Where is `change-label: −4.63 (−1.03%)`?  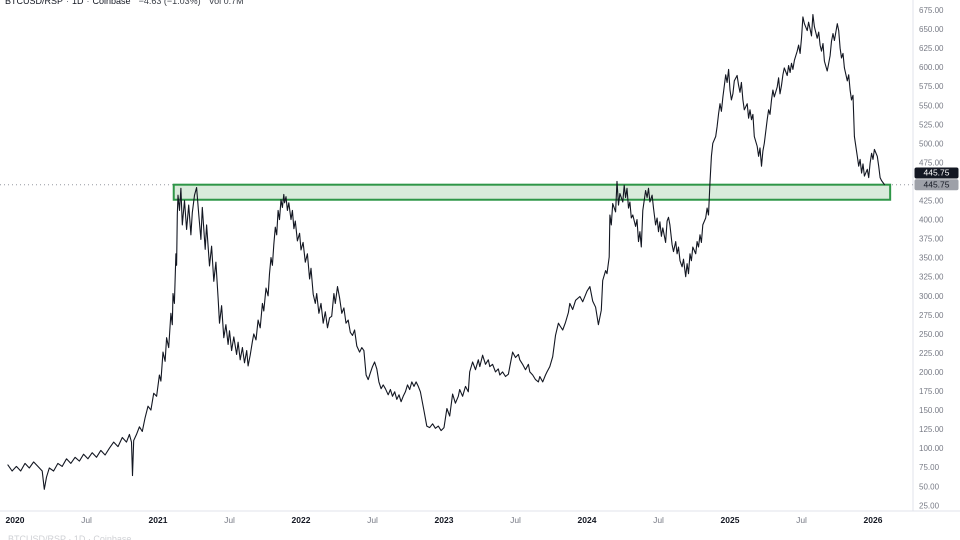 change-label: −4.63 (−1.03%) is located at coordinates (169, 3).